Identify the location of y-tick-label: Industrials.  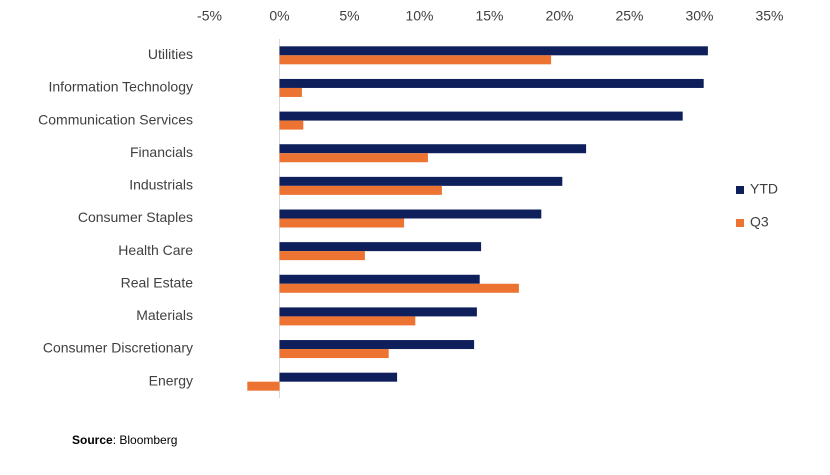
(161, 185).